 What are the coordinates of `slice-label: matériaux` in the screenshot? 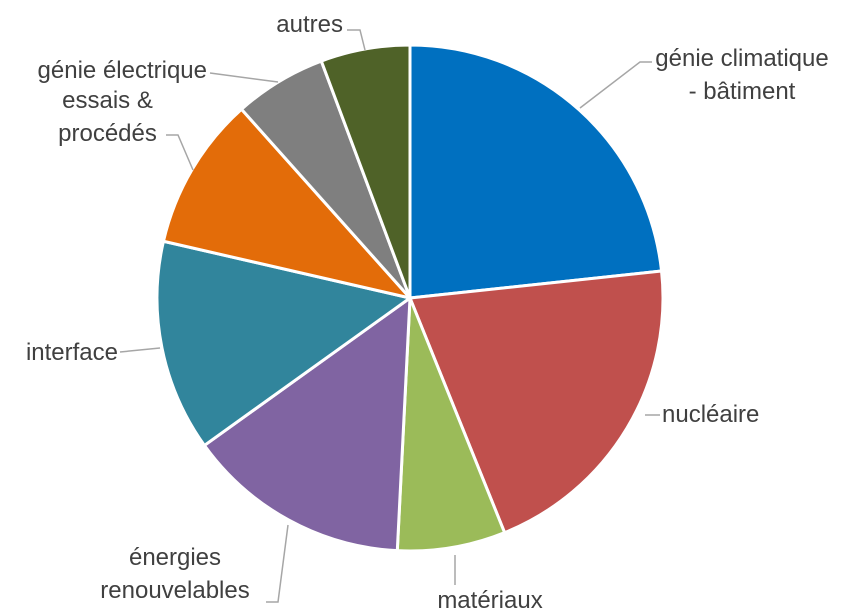 It's located at (490, 599).